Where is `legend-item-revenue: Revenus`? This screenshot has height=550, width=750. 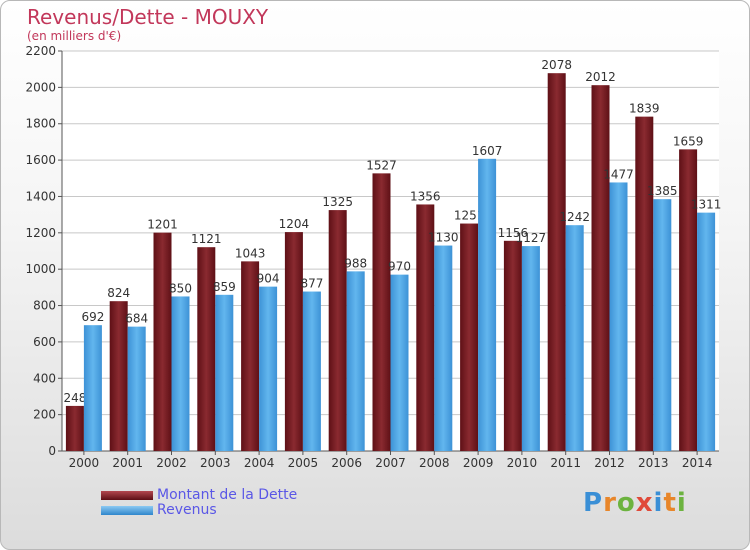 legend-item-revenue: Revenus is located at coordinates (159, 510).